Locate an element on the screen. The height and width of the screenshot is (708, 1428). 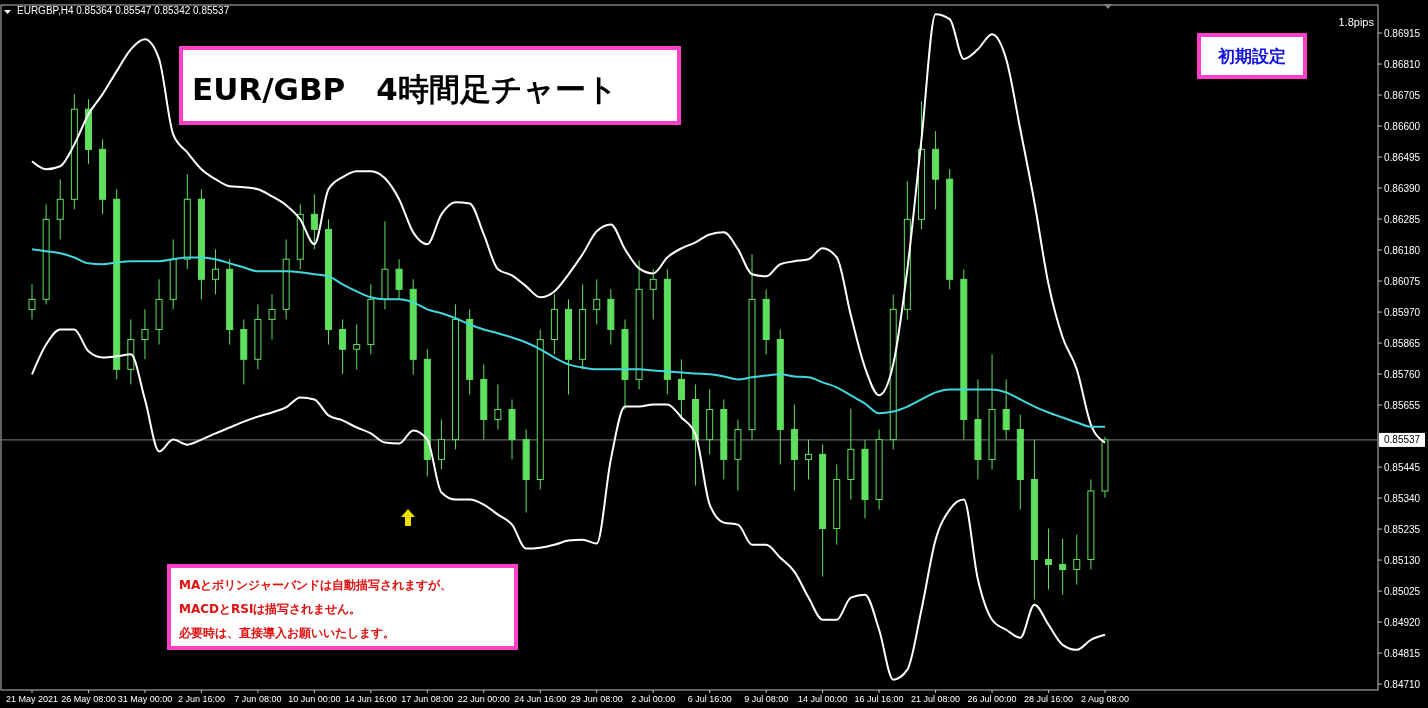
annotation: MAとボリンジャーバンドは自動描写されますが、 is located at coordinates (316, 585).